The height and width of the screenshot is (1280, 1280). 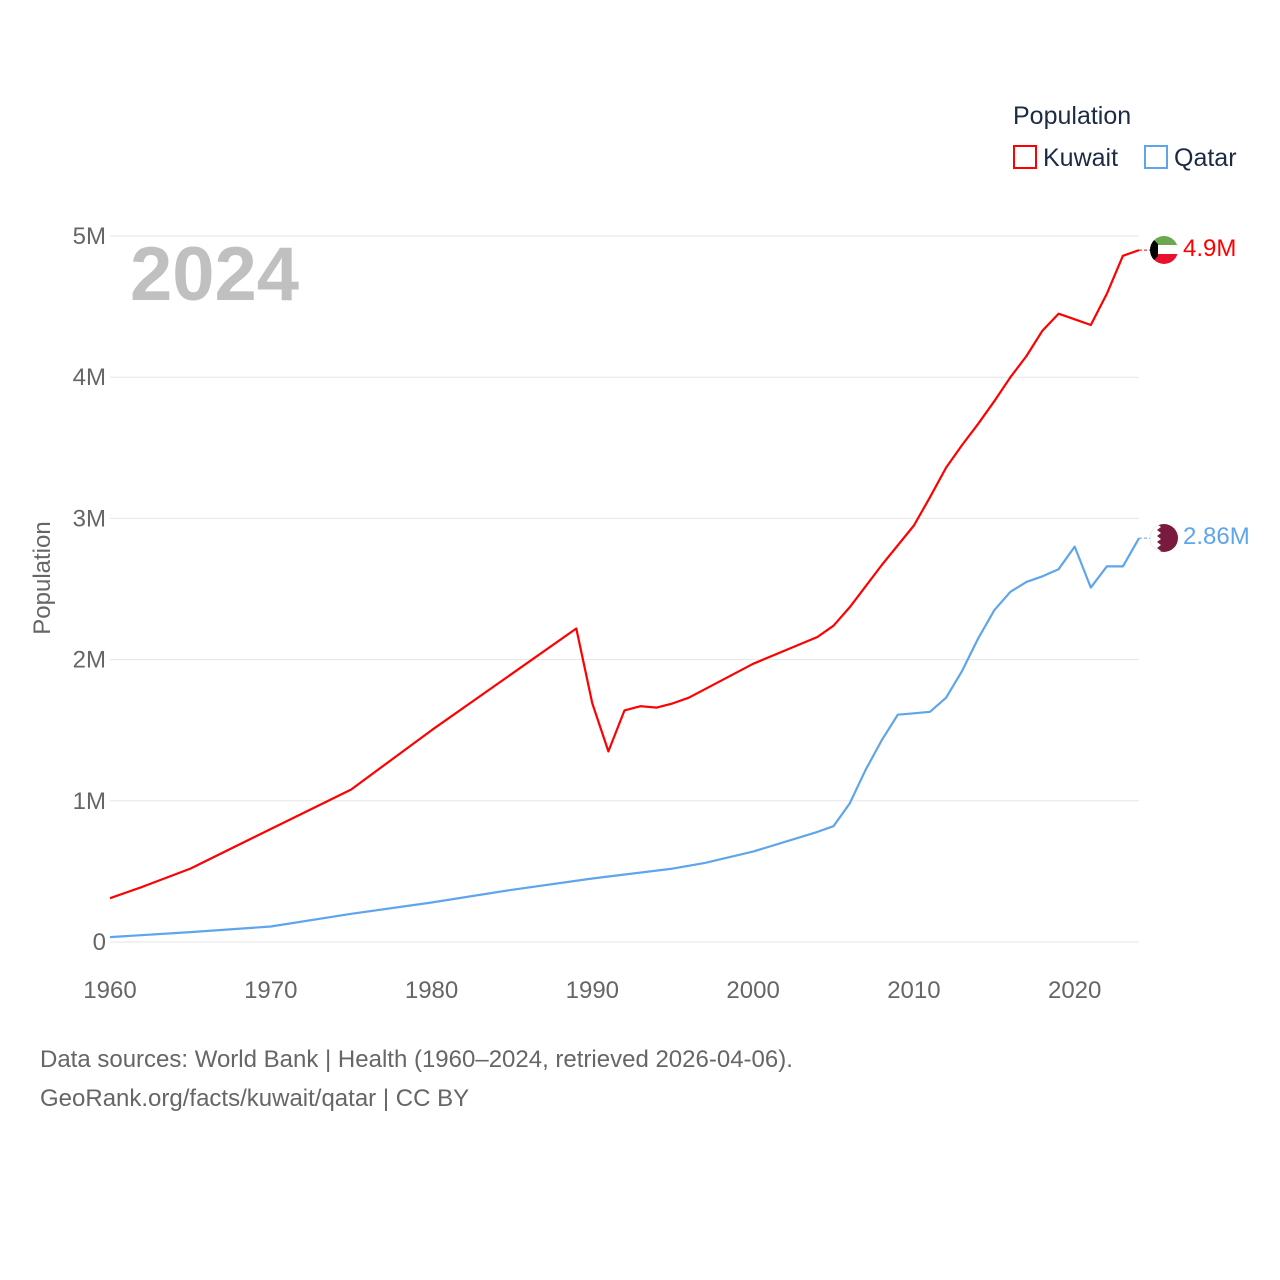 I want to click on y-tick-label: 0, so click(x=99, y=942).